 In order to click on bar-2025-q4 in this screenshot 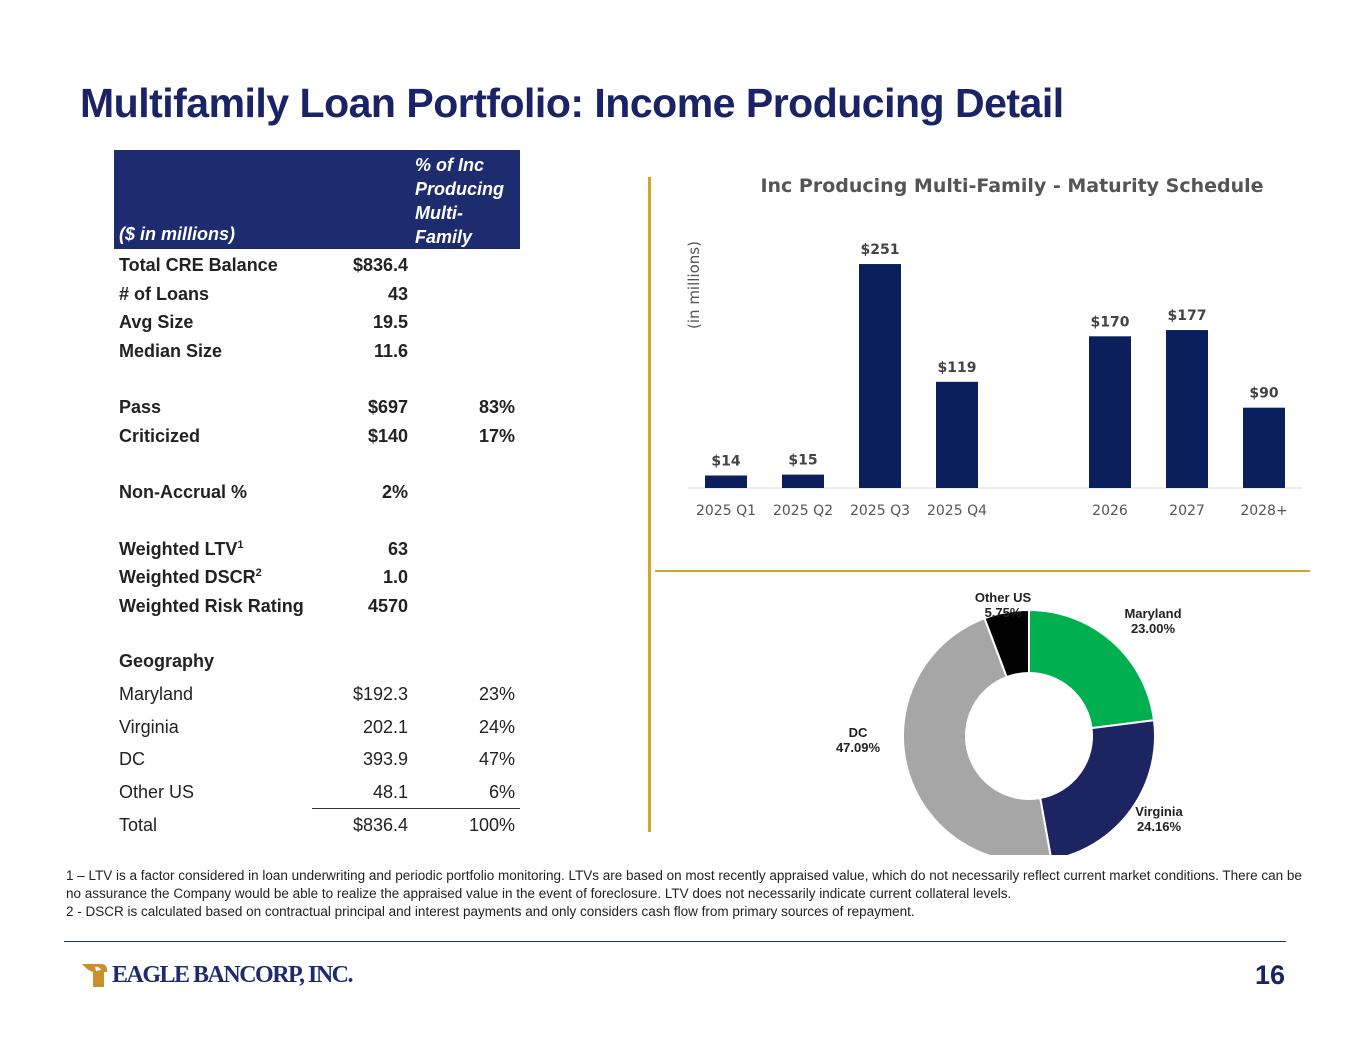, I will do `click(957, 434)`.